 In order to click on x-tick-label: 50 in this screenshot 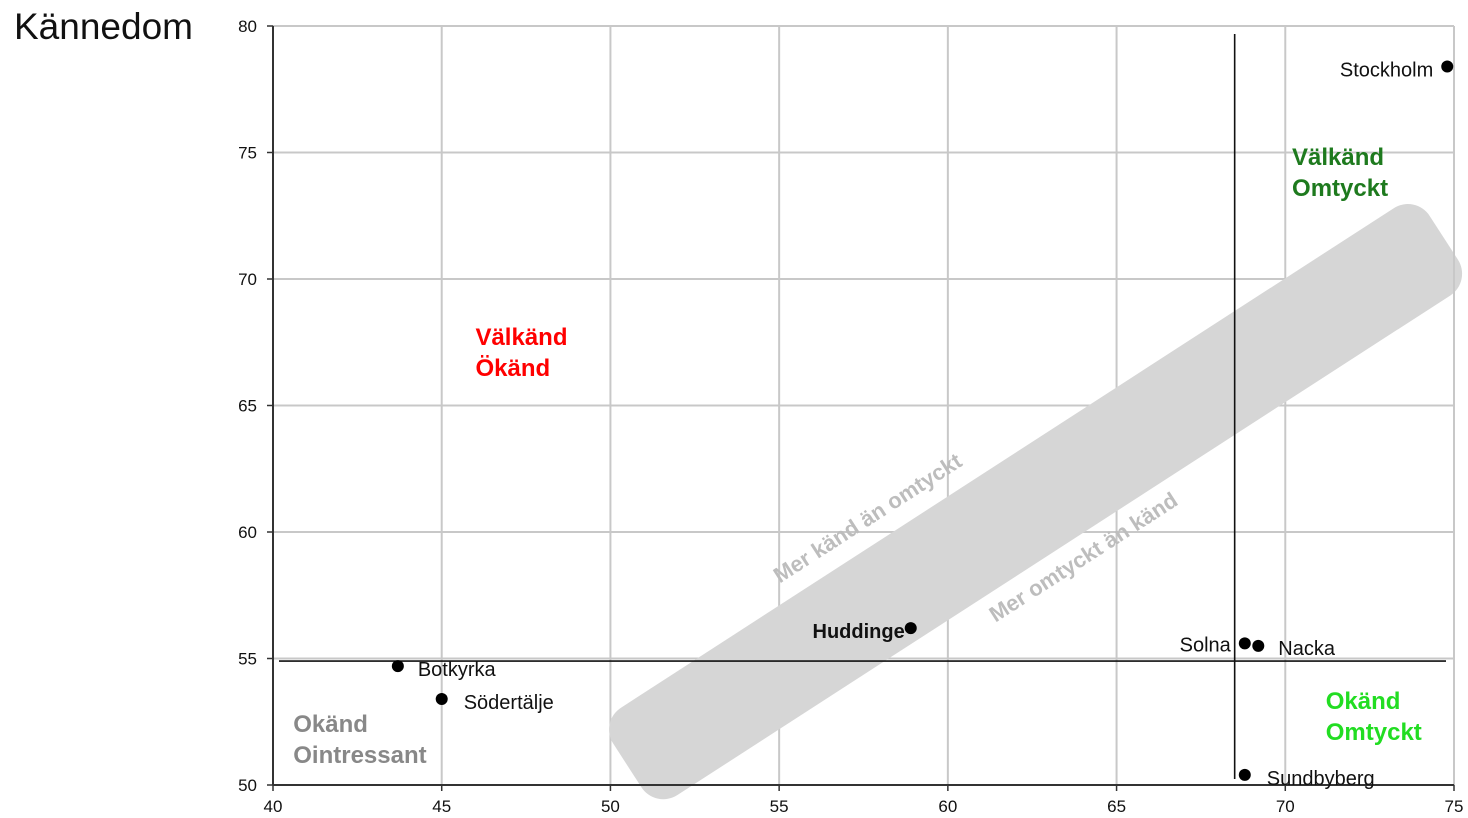, I will do `click(610, 806)`.